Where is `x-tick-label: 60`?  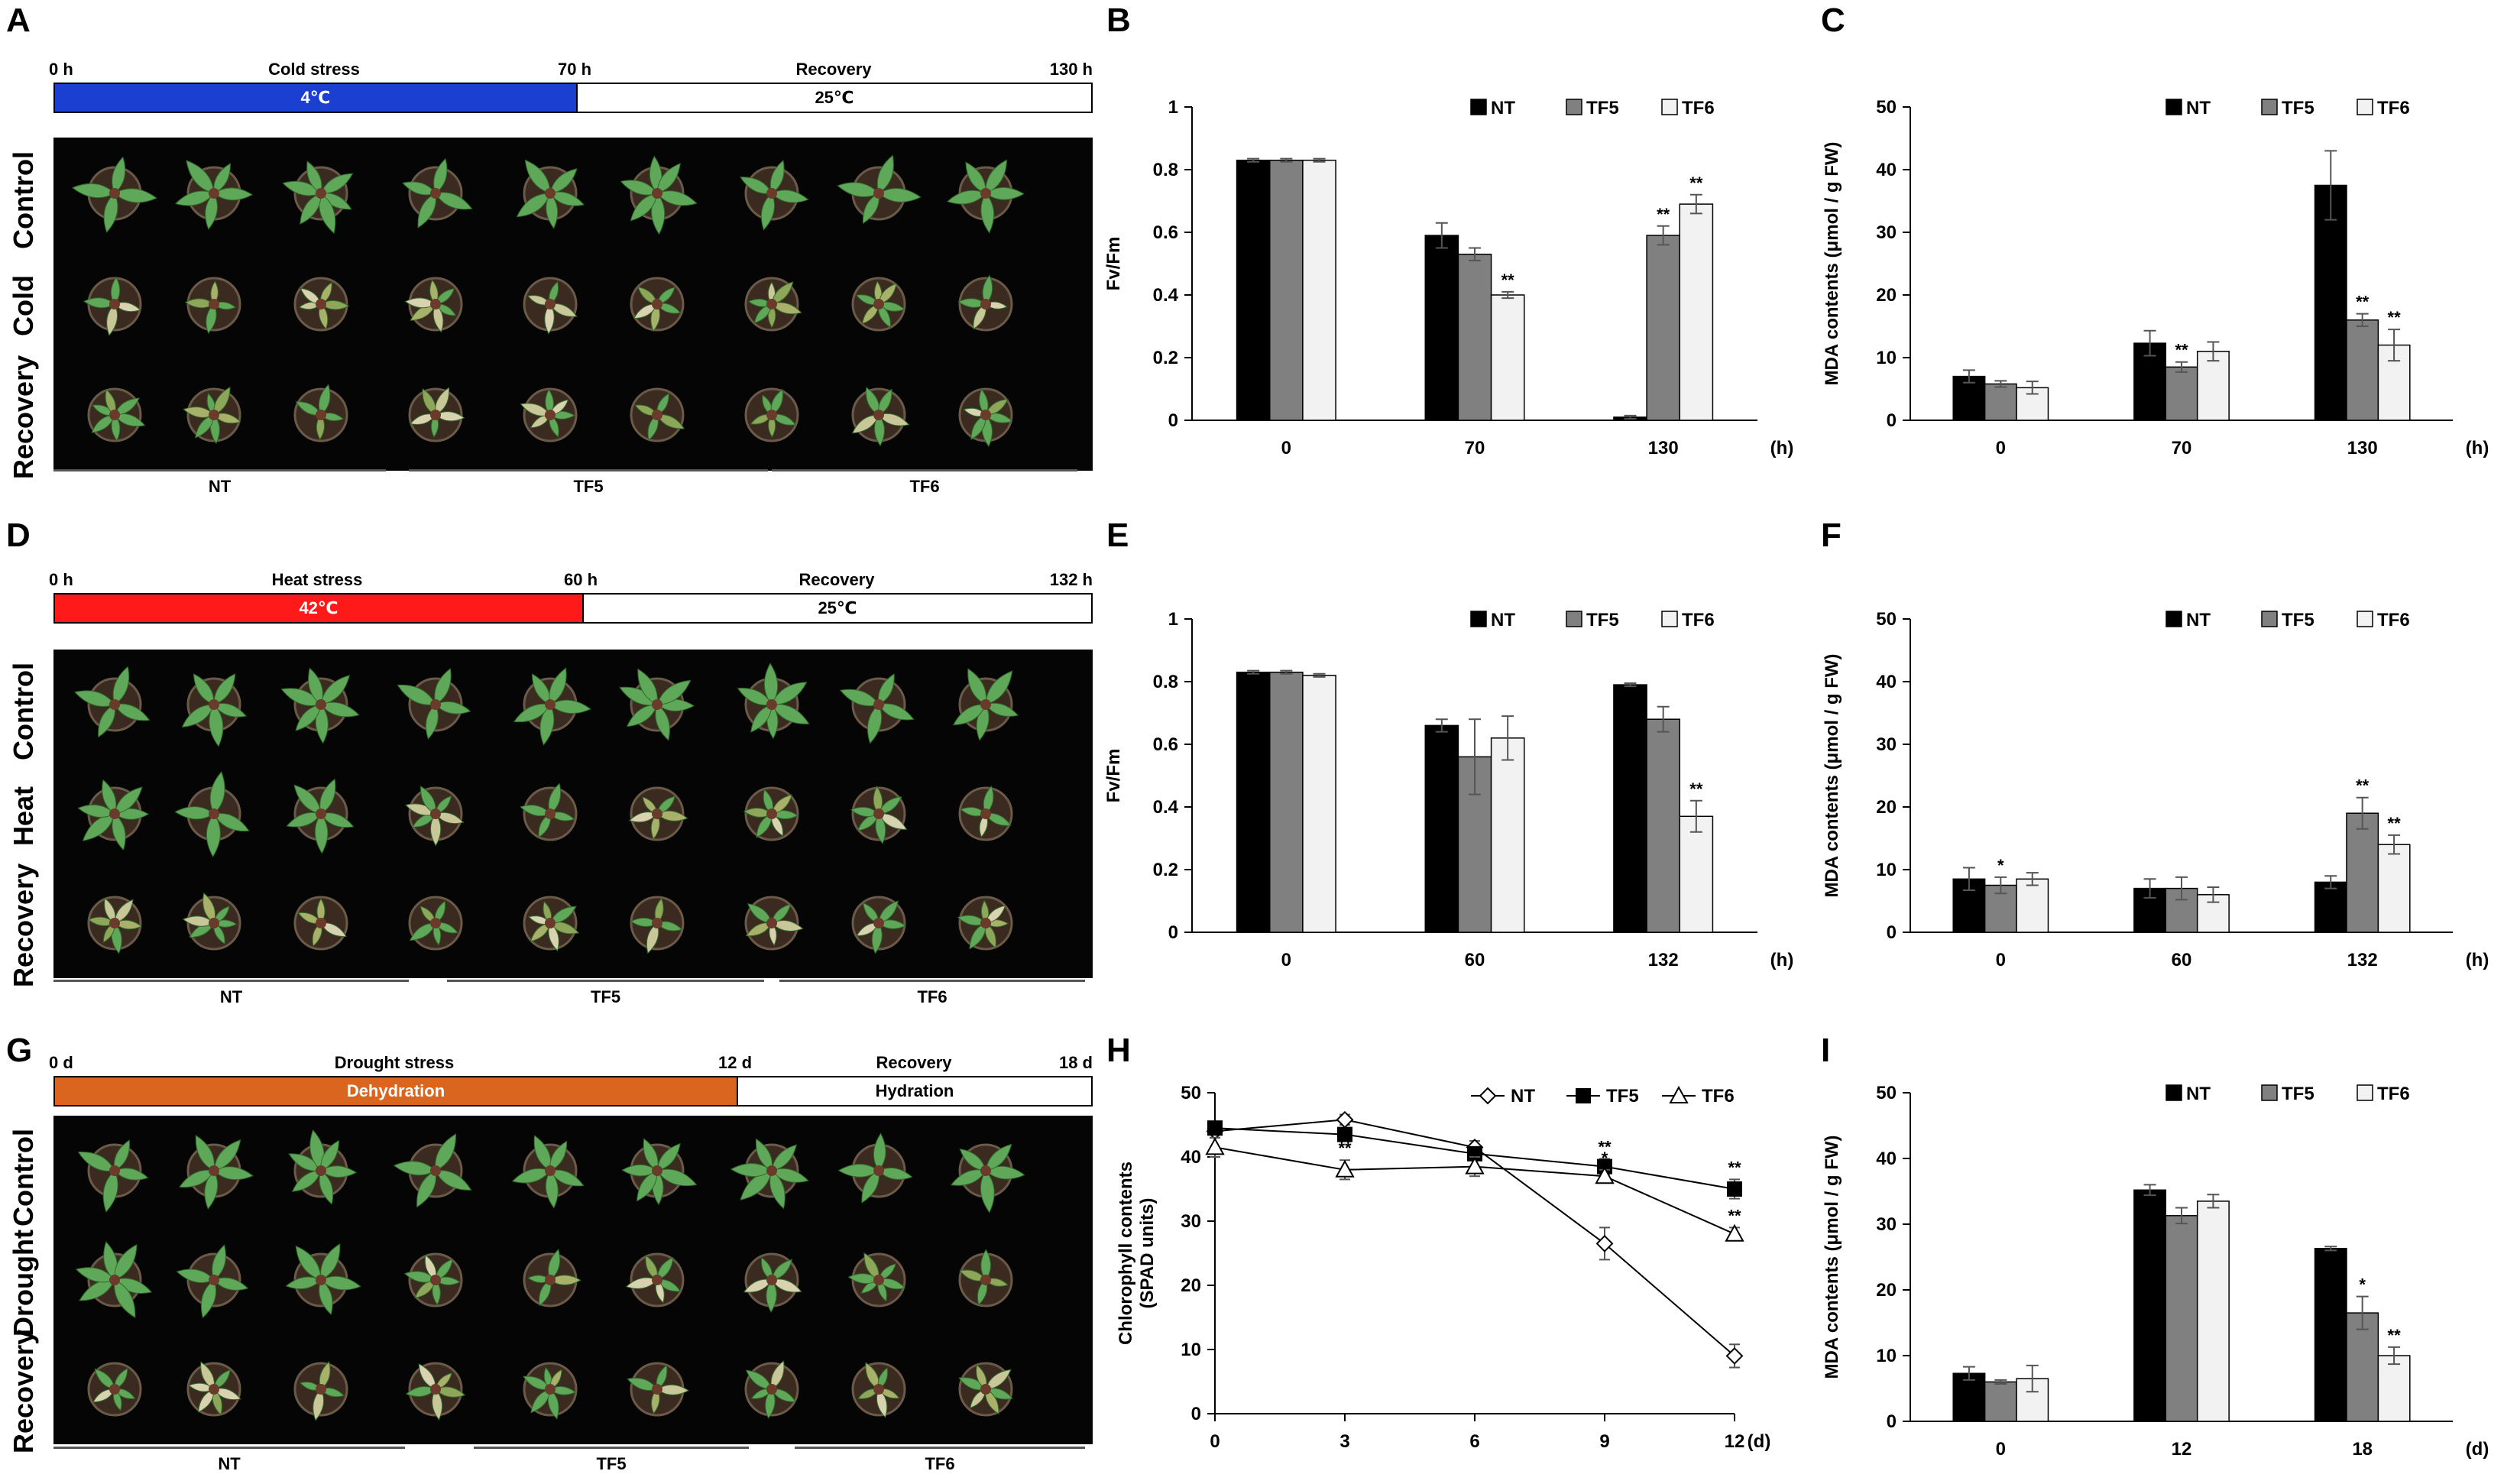 x-tick-label: 60 is located at coordinates (1475, 960).